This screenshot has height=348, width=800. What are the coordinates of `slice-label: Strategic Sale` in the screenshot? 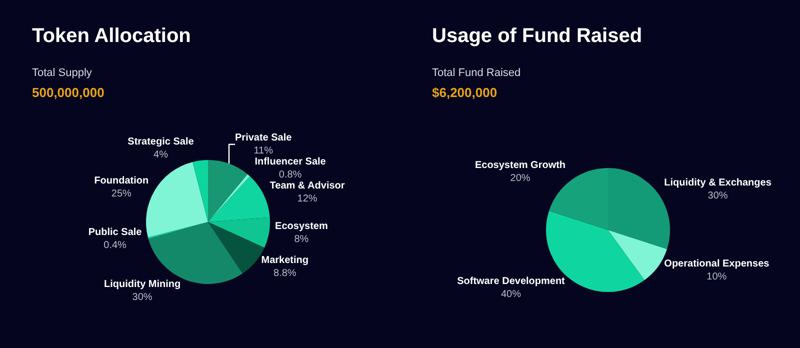 It's located at (161, 142).